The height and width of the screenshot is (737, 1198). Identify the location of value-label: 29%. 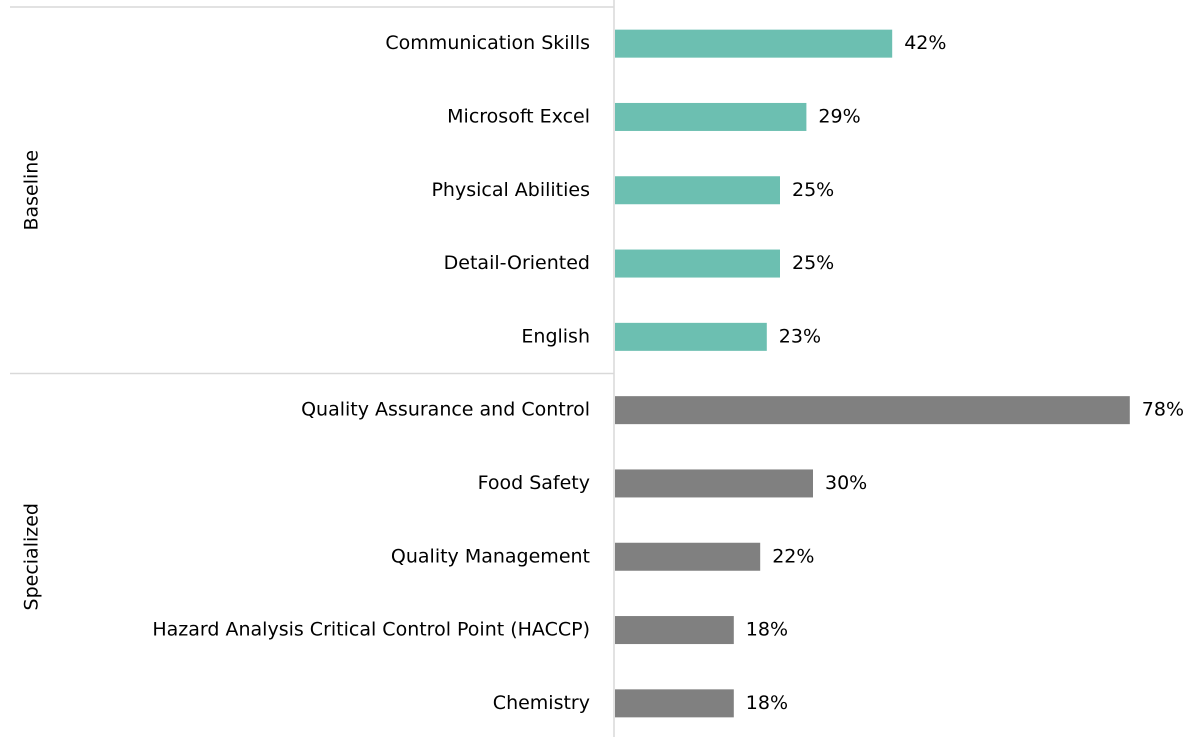
(839, 116).